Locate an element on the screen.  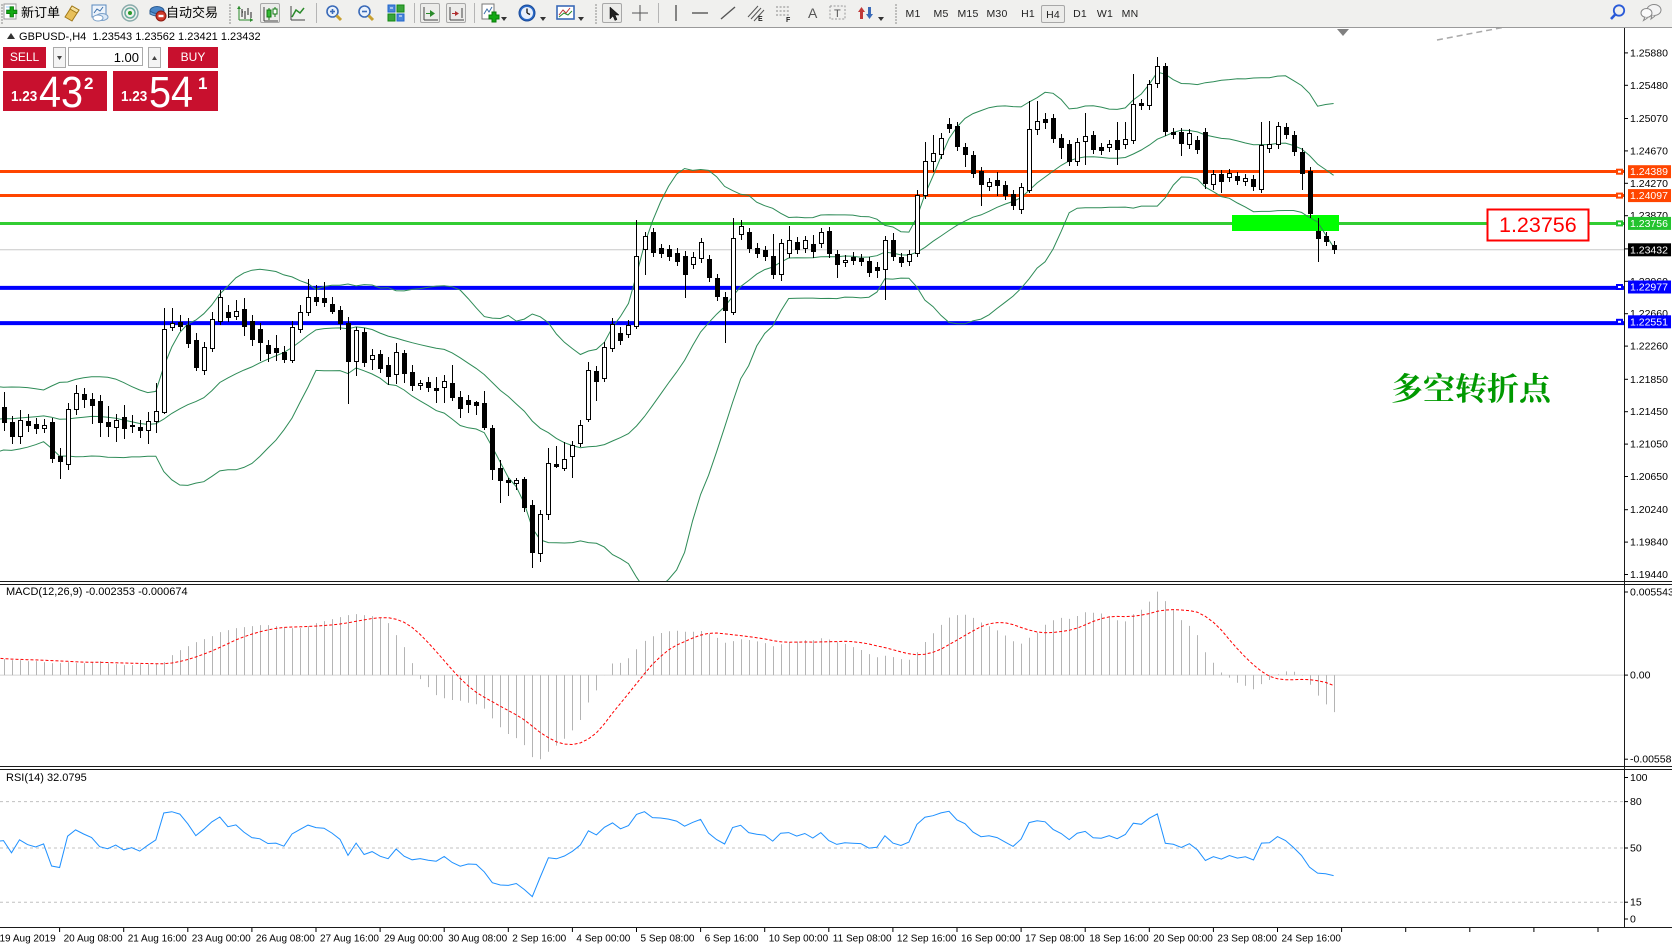
svg-text: 18 Sep 16:00 is located at coordinates (1119, 939).